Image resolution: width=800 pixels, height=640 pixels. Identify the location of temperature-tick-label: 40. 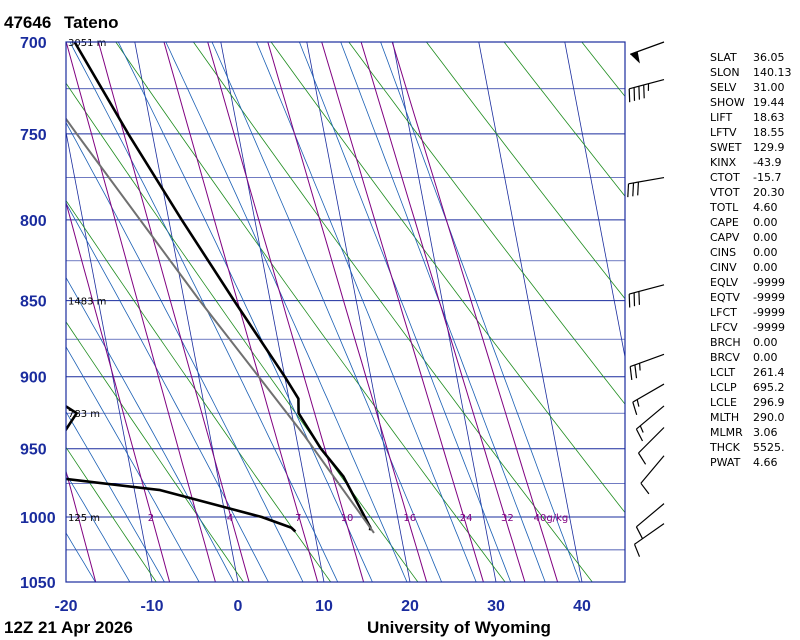
(582, 606).